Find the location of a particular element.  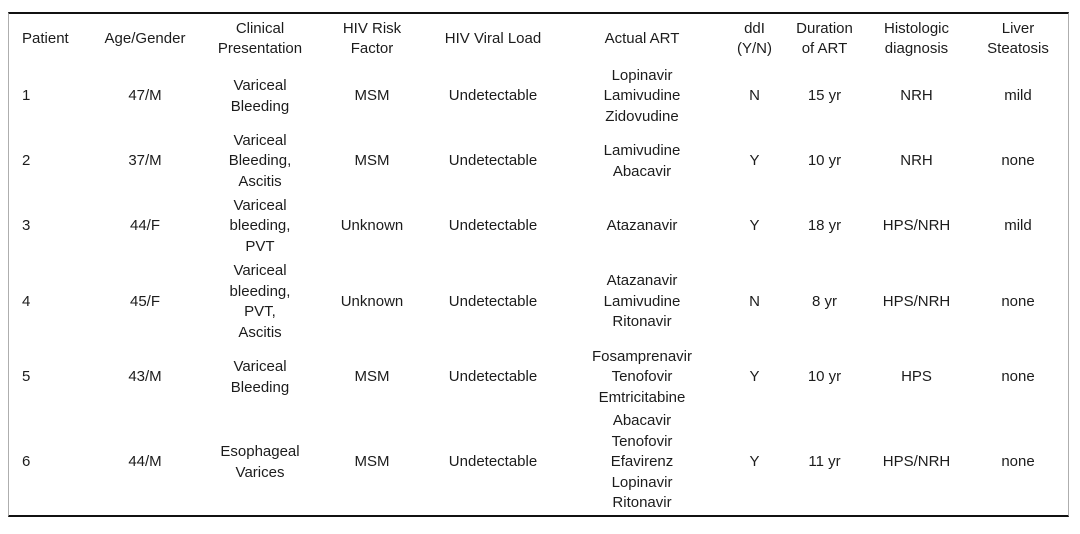

cell-clinical: Esophageal Varices is located at coordinates (260, 462).